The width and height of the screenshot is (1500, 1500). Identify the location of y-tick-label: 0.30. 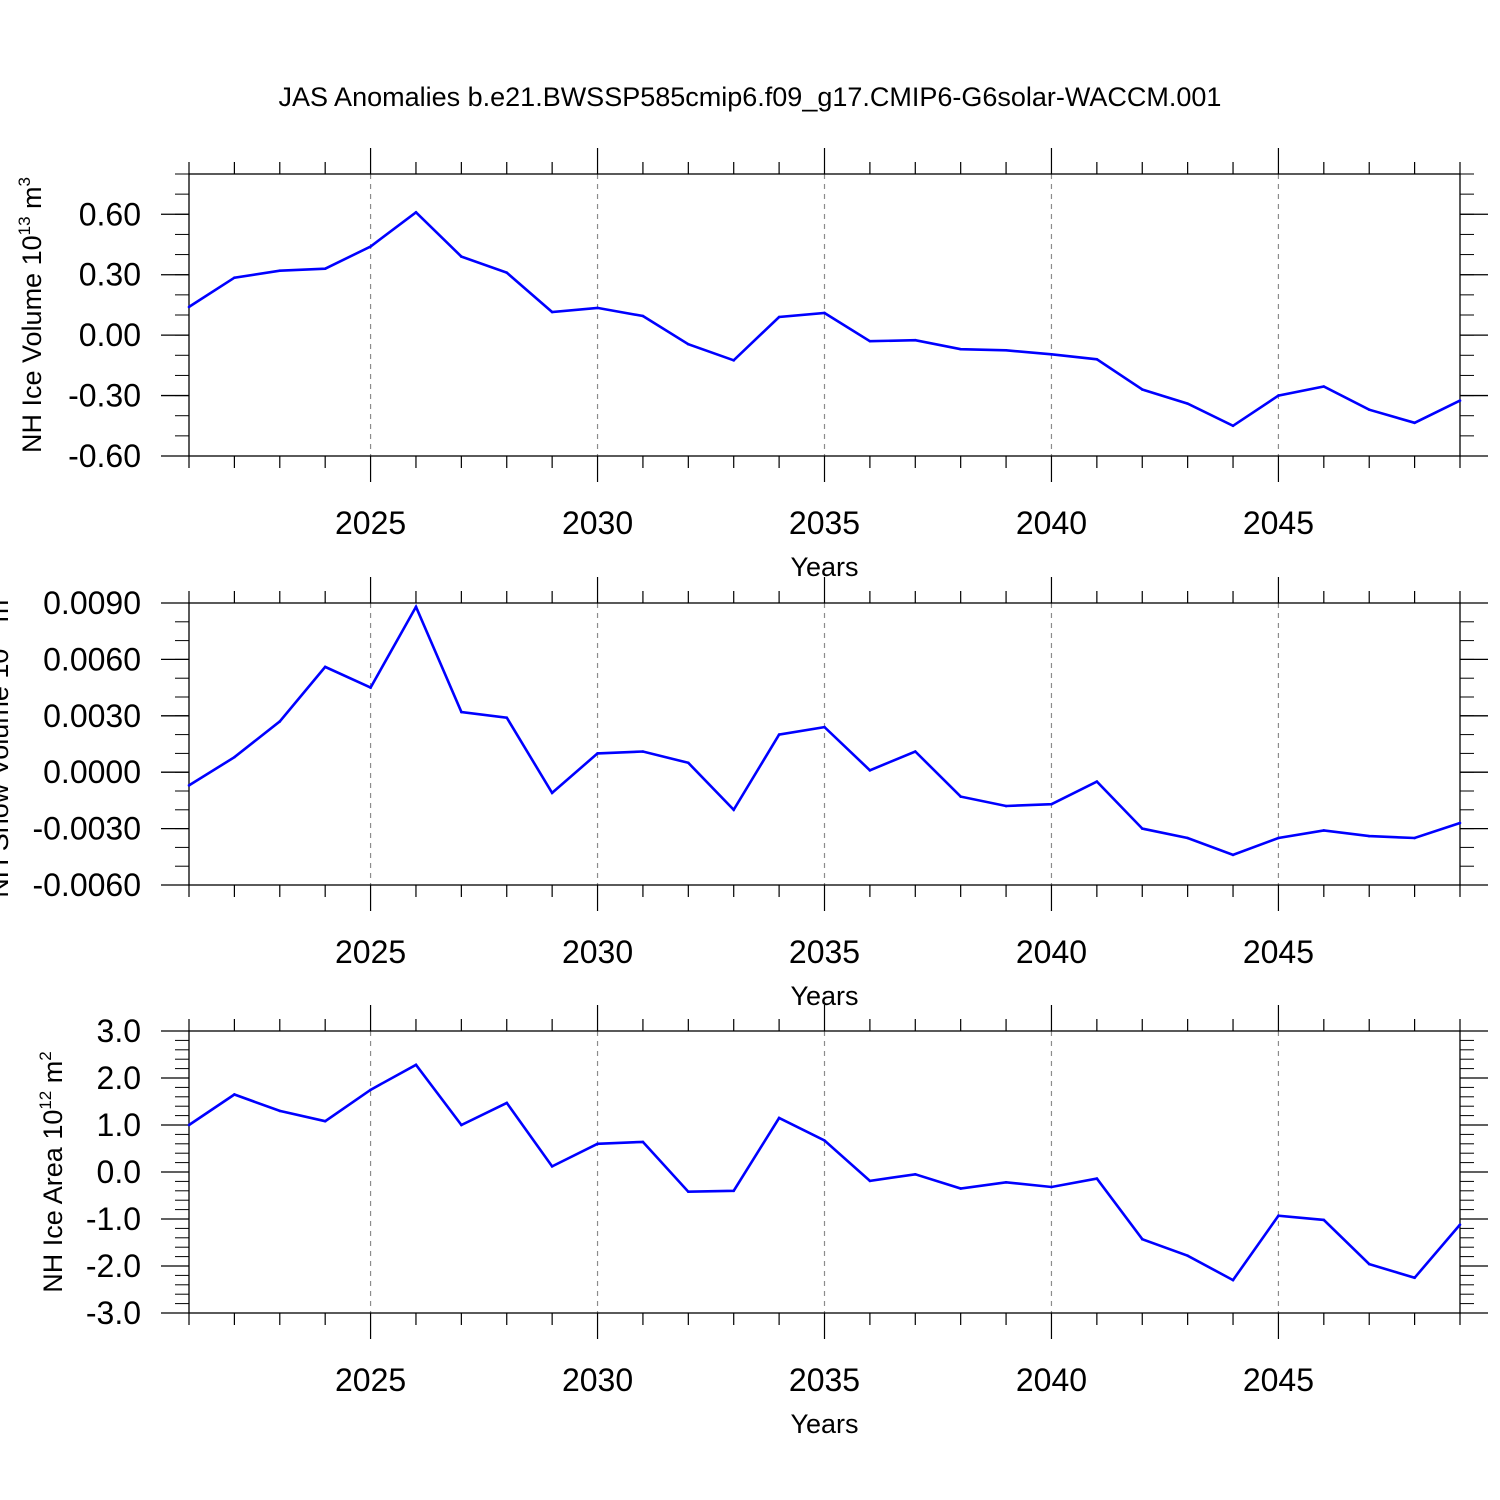
(110, 275).